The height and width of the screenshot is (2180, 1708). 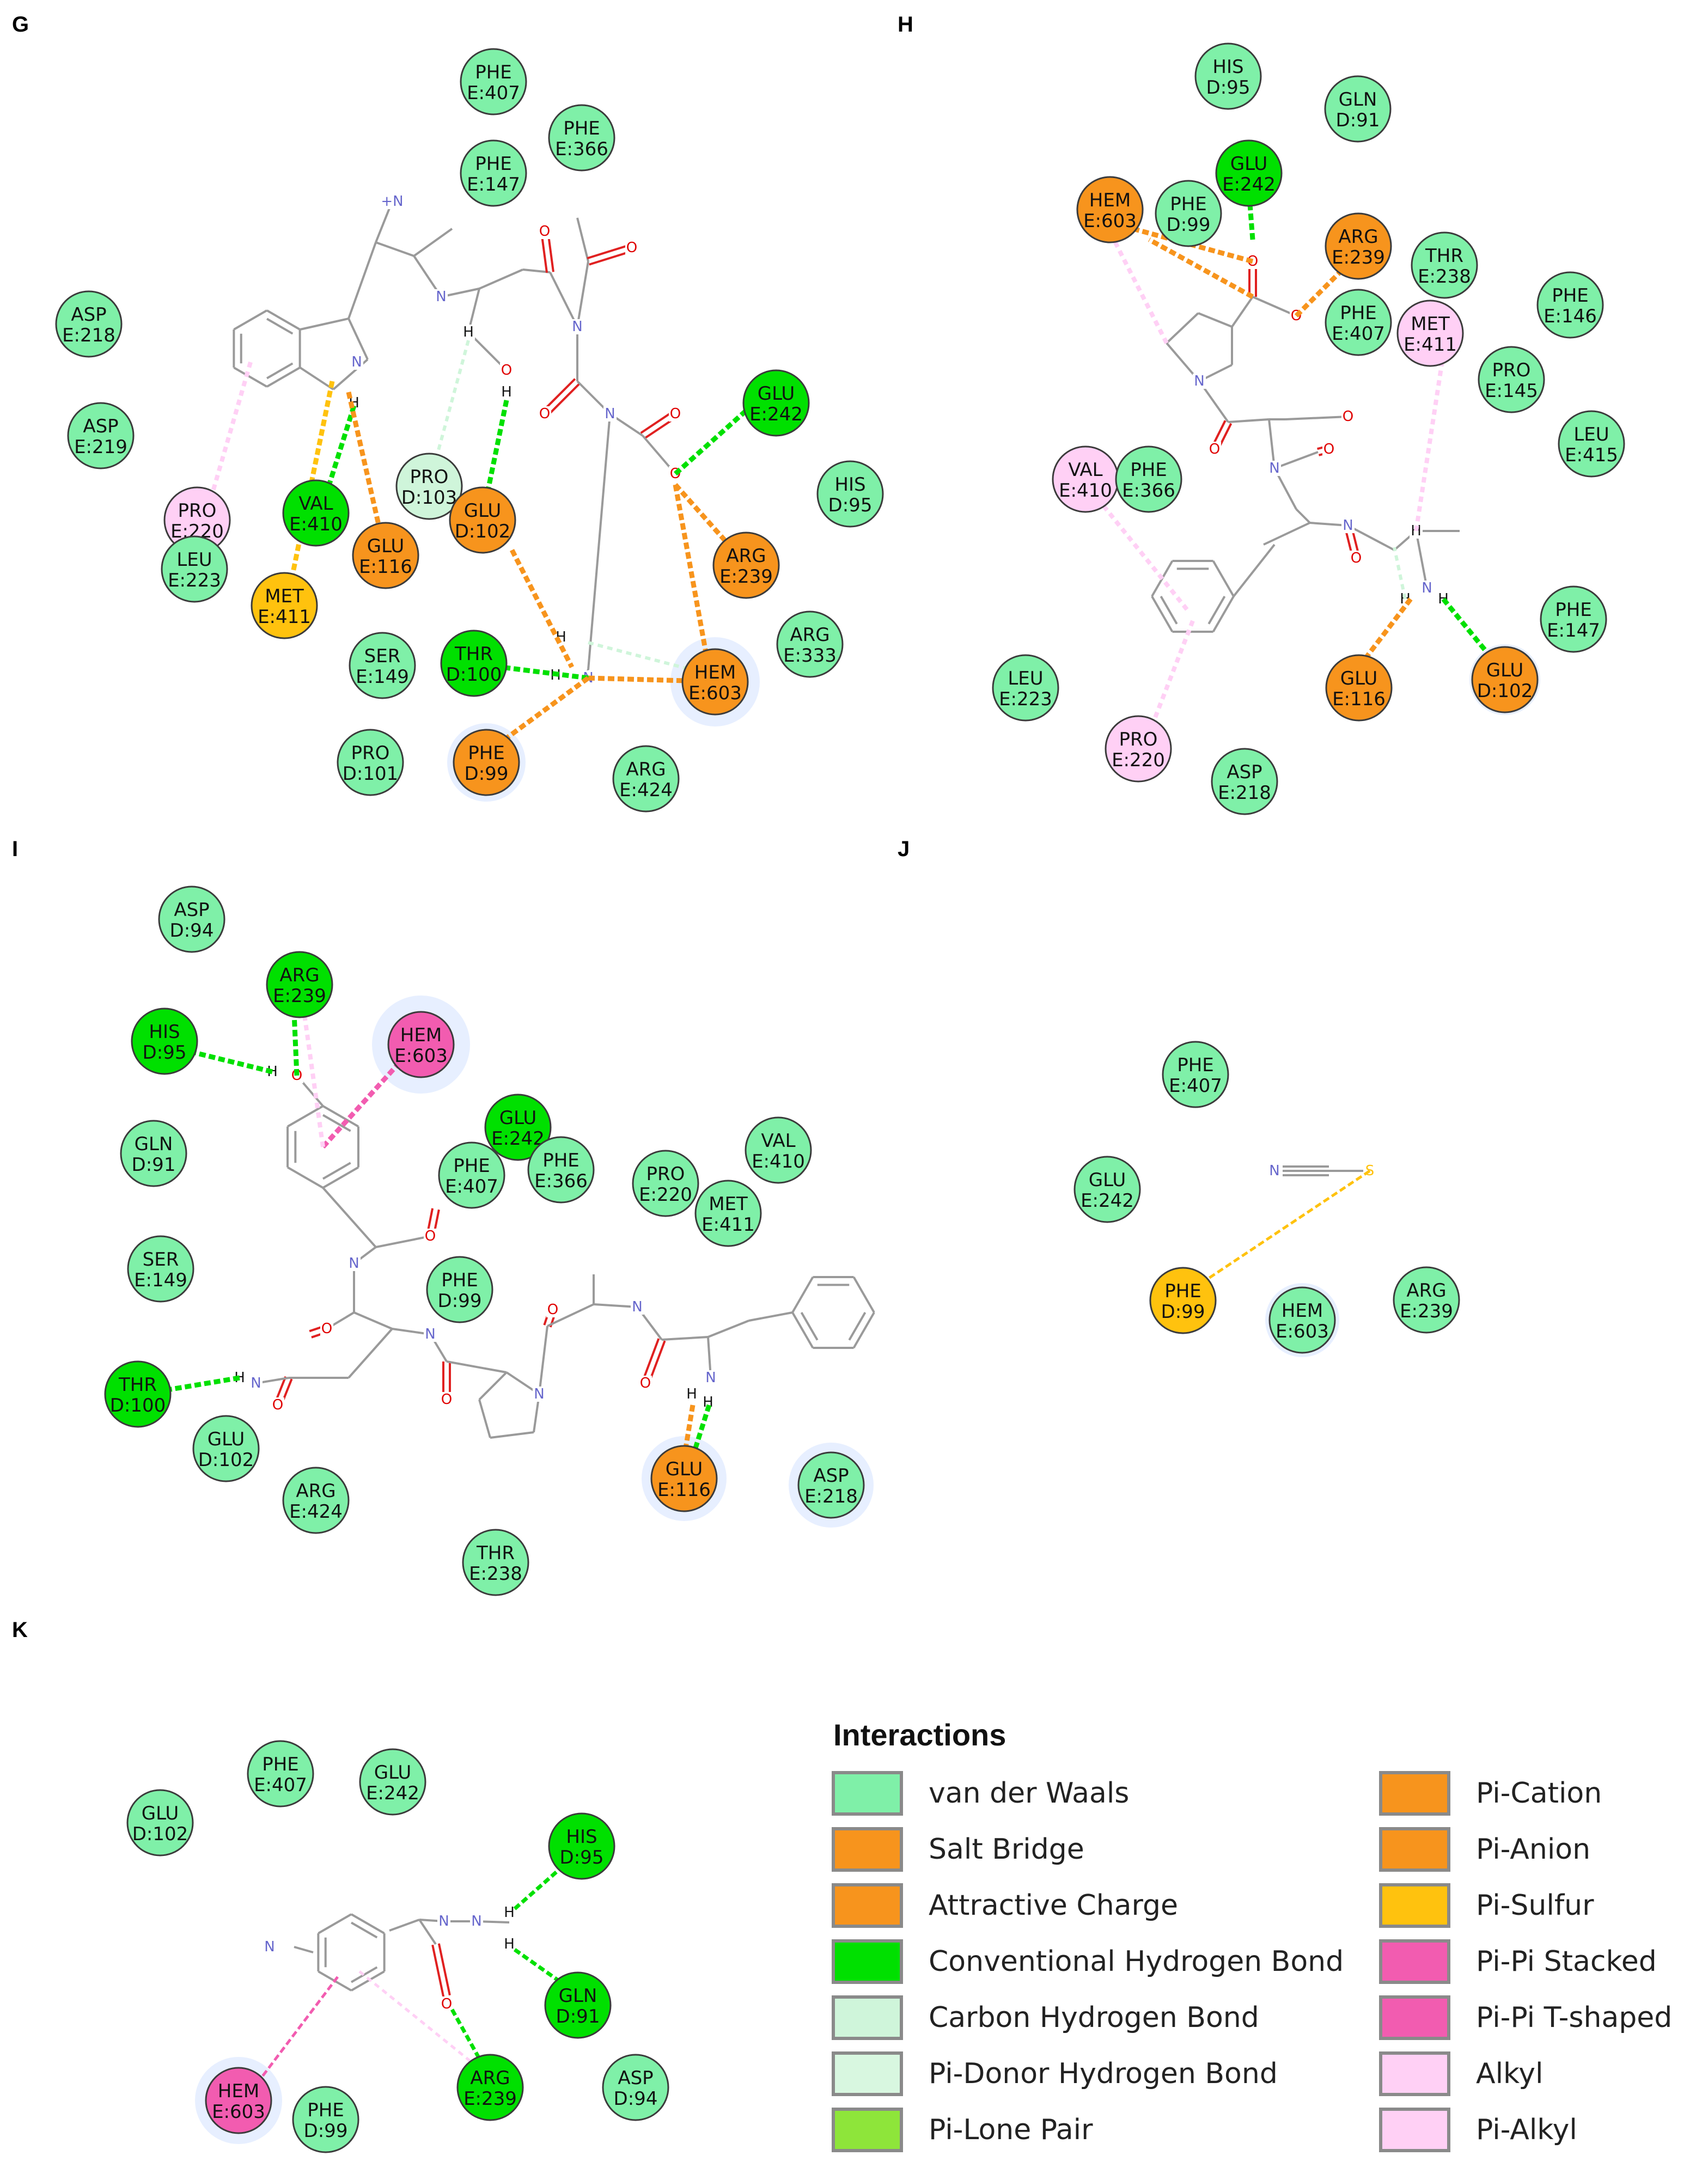 I want to click on residue-id: E:149, so click(x=160, y=1280).